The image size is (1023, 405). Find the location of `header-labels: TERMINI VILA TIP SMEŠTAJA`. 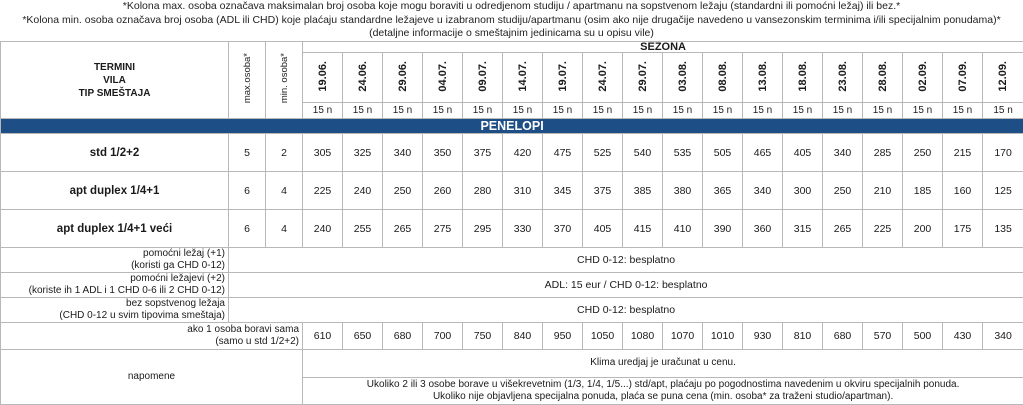

header-labels: TERMINI VILA TIP SMEŠTAJA is located at coordinates (115, 80).